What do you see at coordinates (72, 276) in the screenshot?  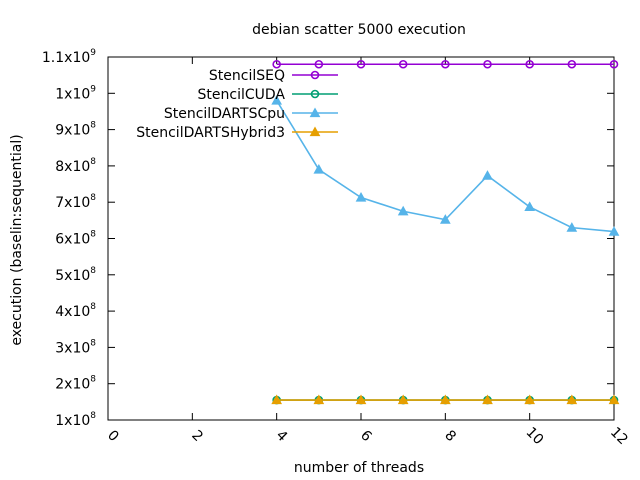 I see `y-tick-mantissa: 5x10` at bounding box center [72, 276].